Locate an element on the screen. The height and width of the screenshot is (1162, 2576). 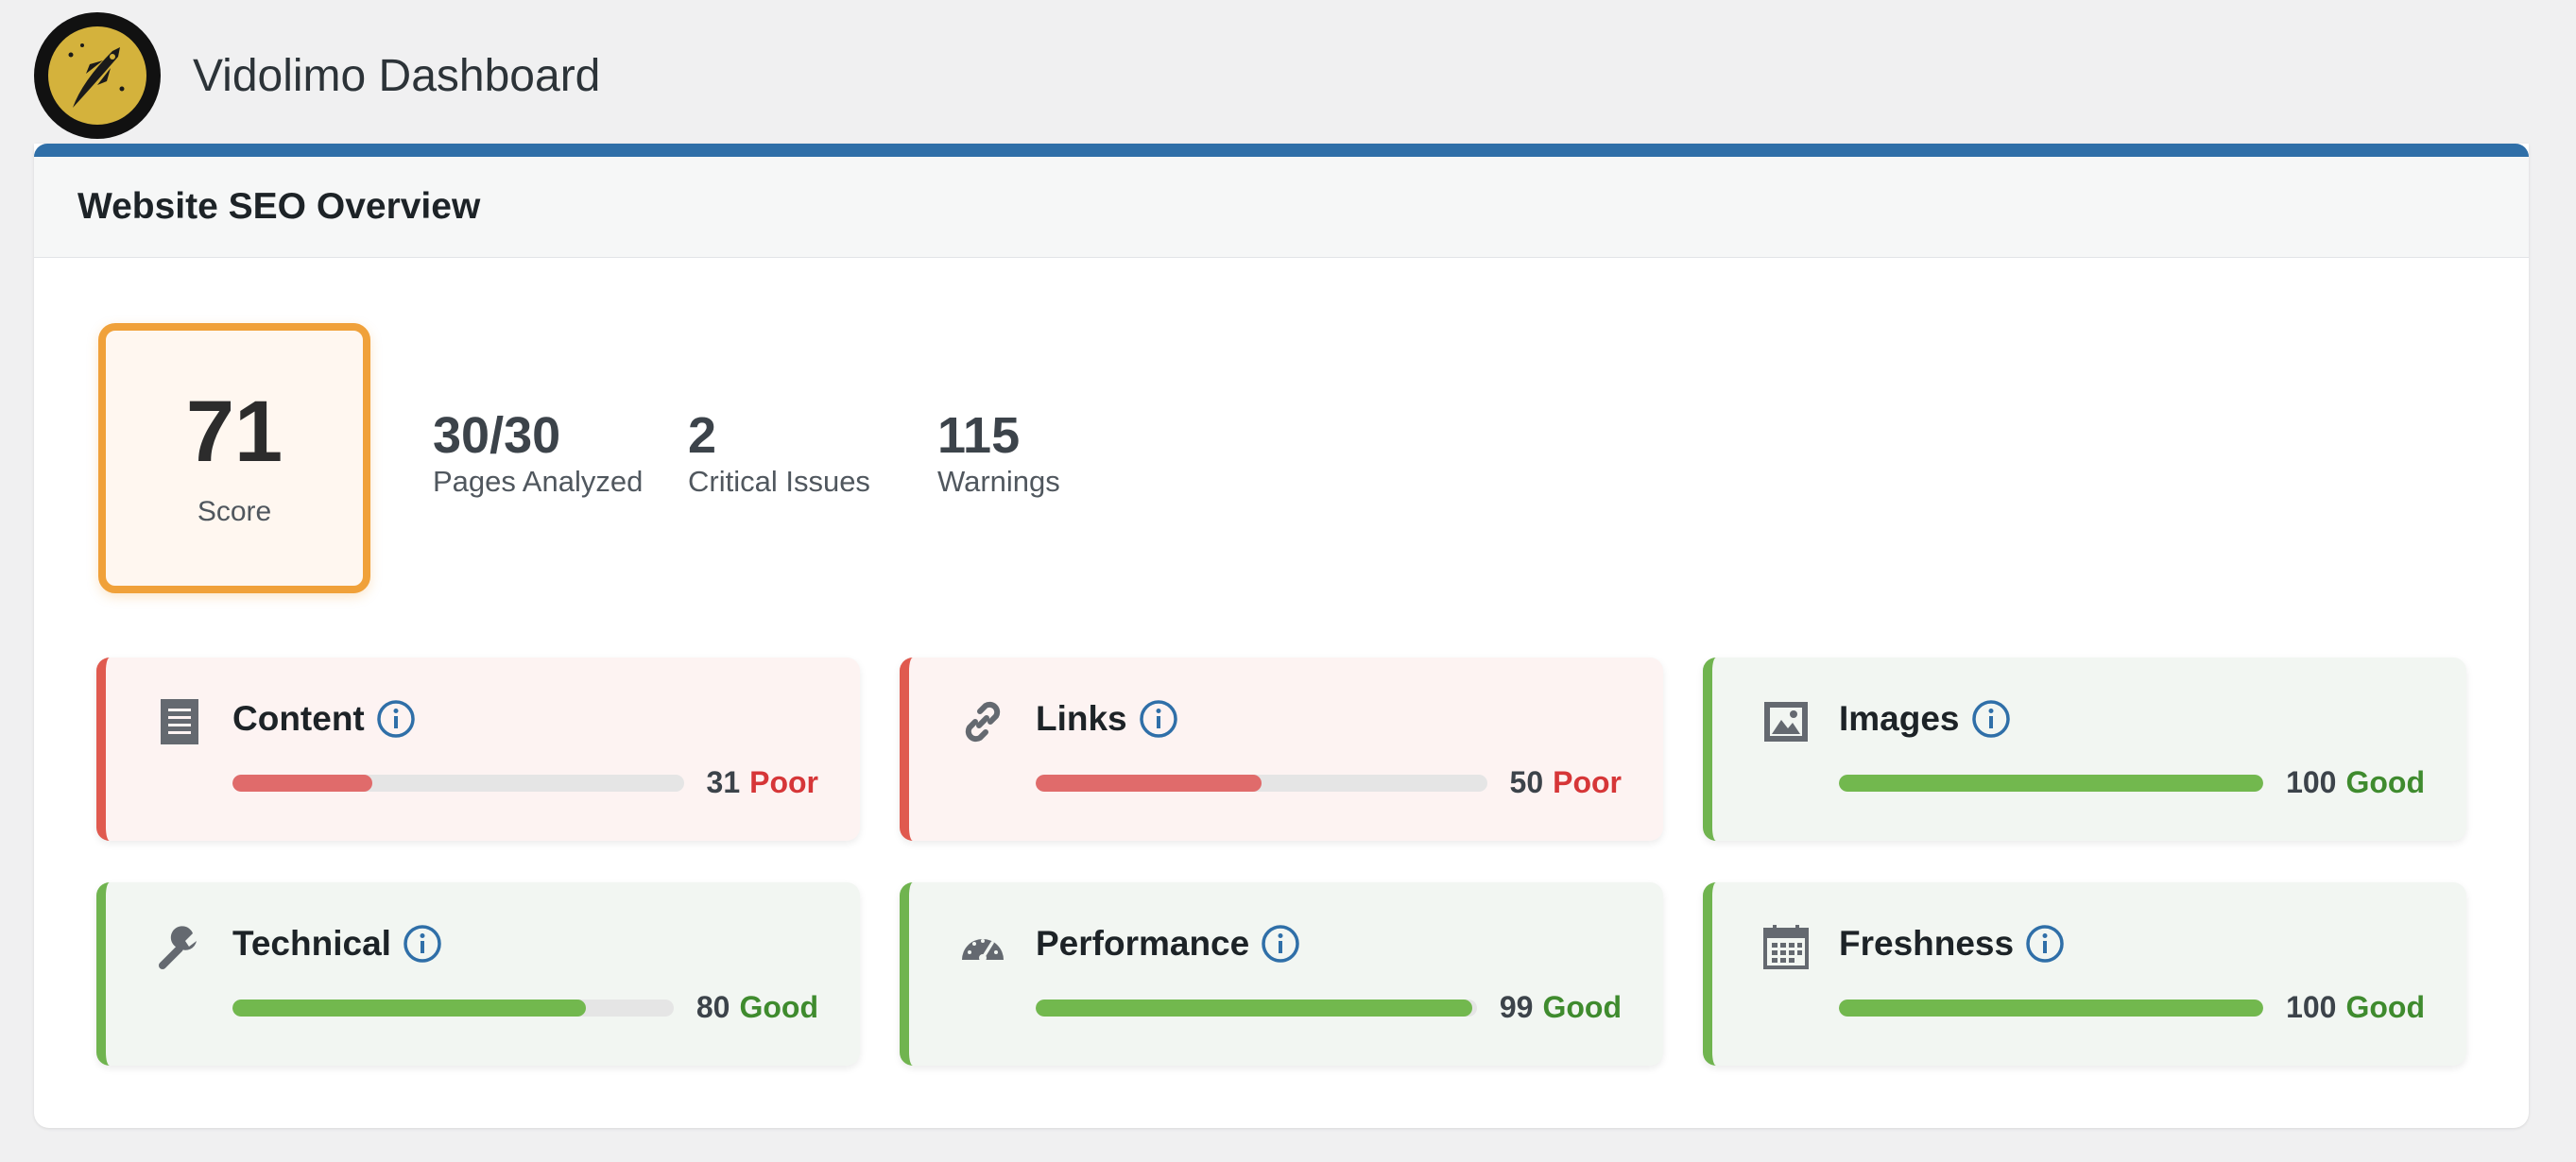
stat-label: Warnings is located at coordinates (998, 481).